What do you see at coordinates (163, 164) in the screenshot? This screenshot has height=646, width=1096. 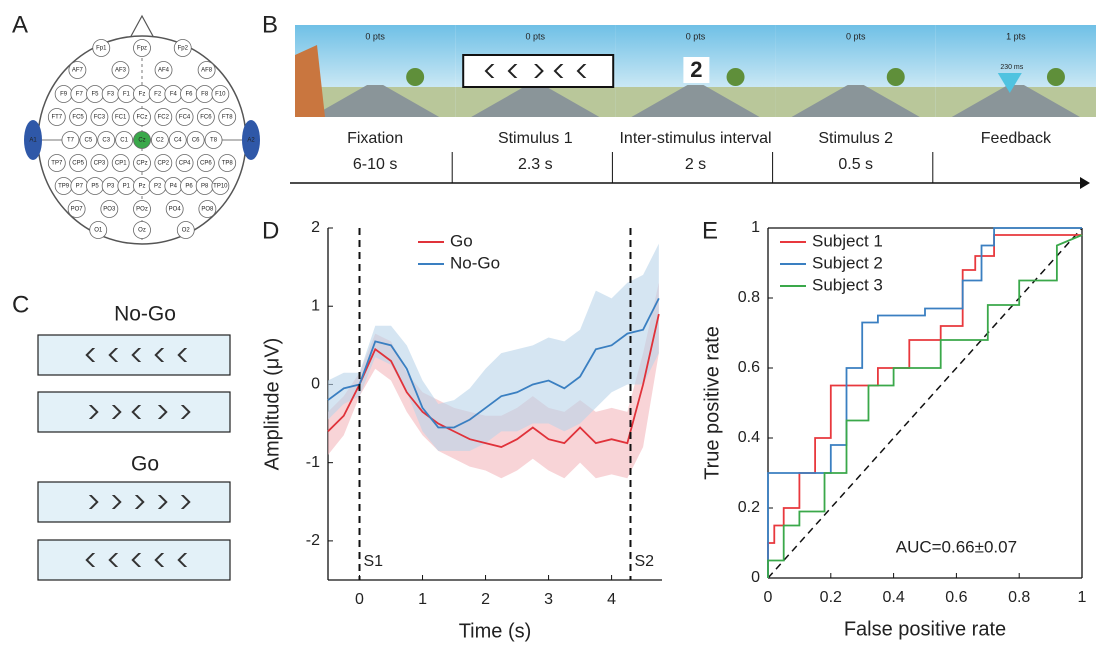 I see `electrode-label: CP2` at bounding box center [163, 164].